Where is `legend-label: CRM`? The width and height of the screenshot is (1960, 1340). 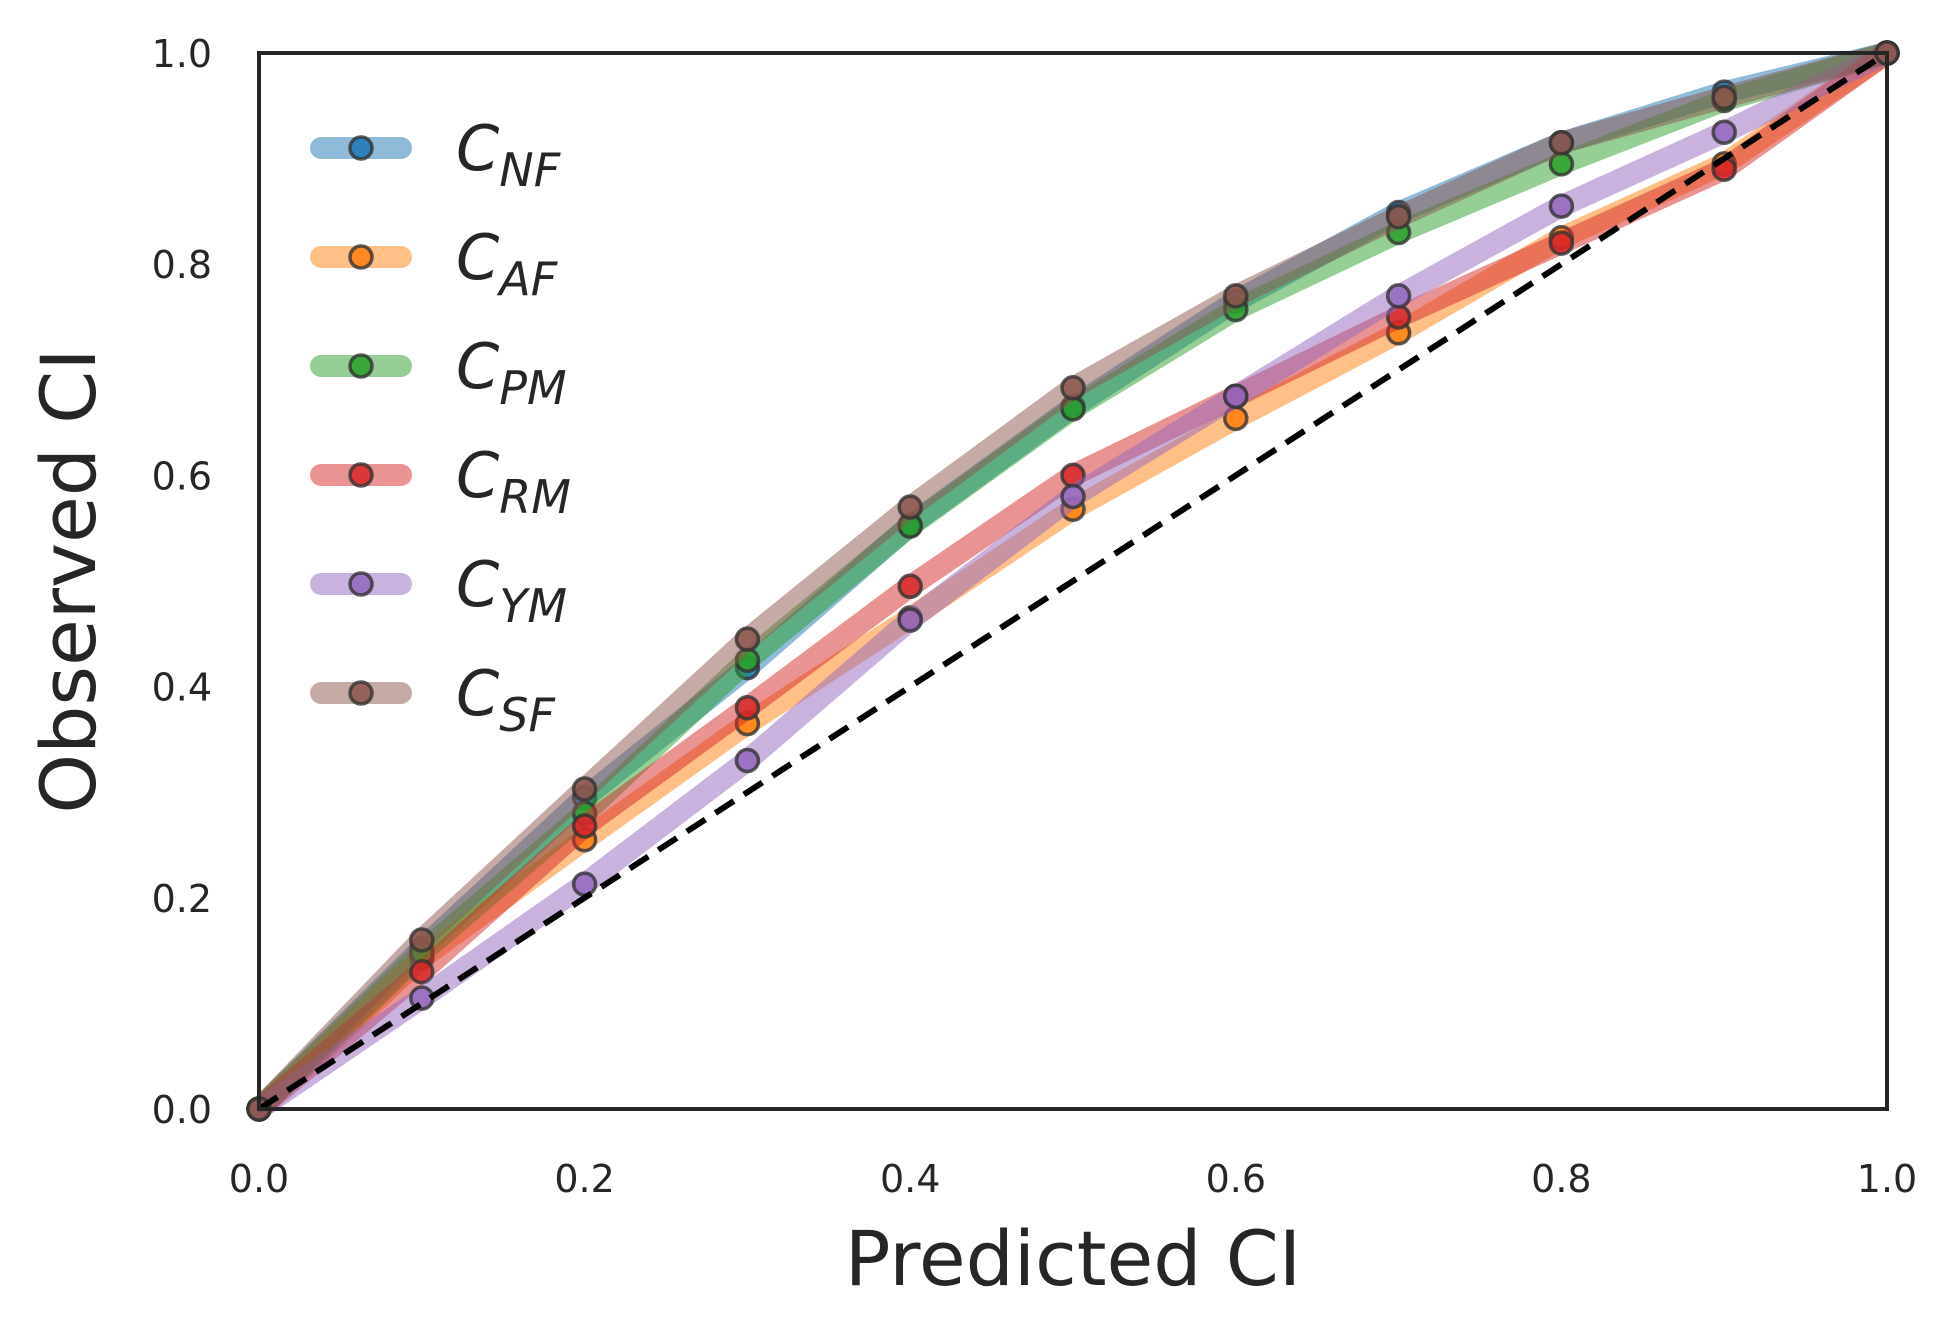
legend-label: CRM is located at coordinates (513, 481).